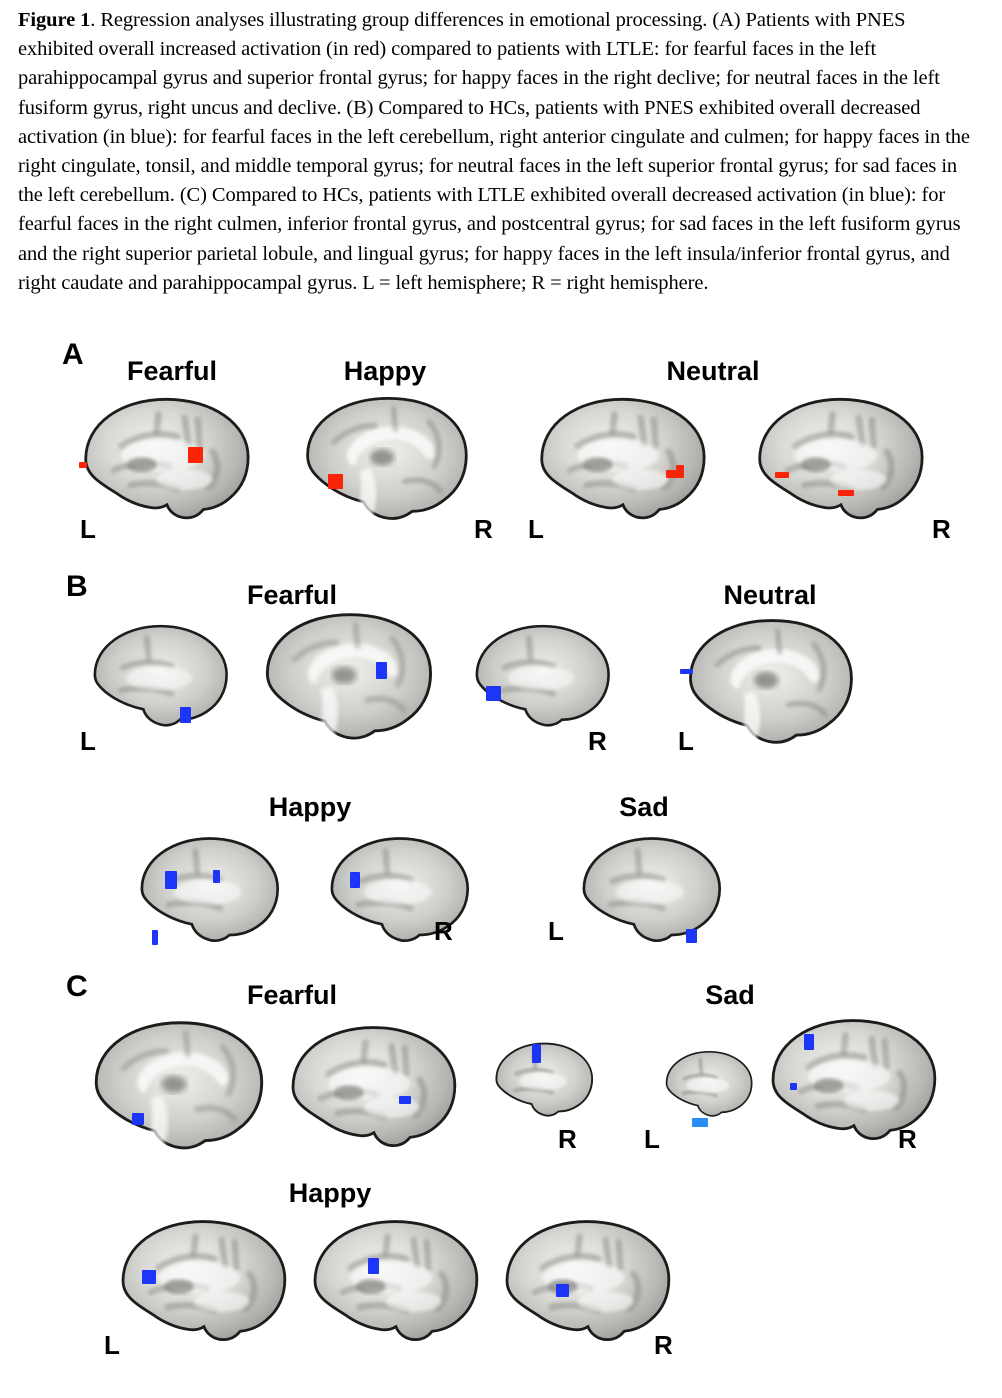 Image resolution: width=1002 pixels, height=1398 pixels. What do you see at coordinates (700, 1122) in the screenshot?
I see `activation-blob-light-blue` at bounding box center [700, 1122].